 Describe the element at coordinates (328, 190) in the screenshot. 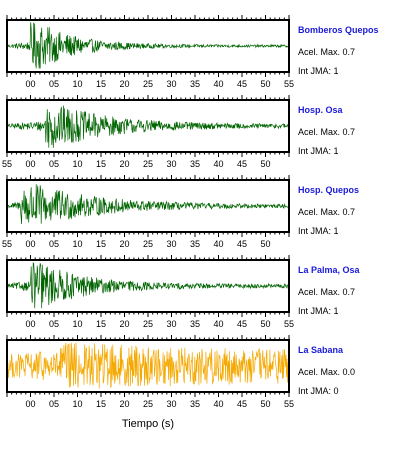

I see `station-name: Hosp. Quepos` at that location.